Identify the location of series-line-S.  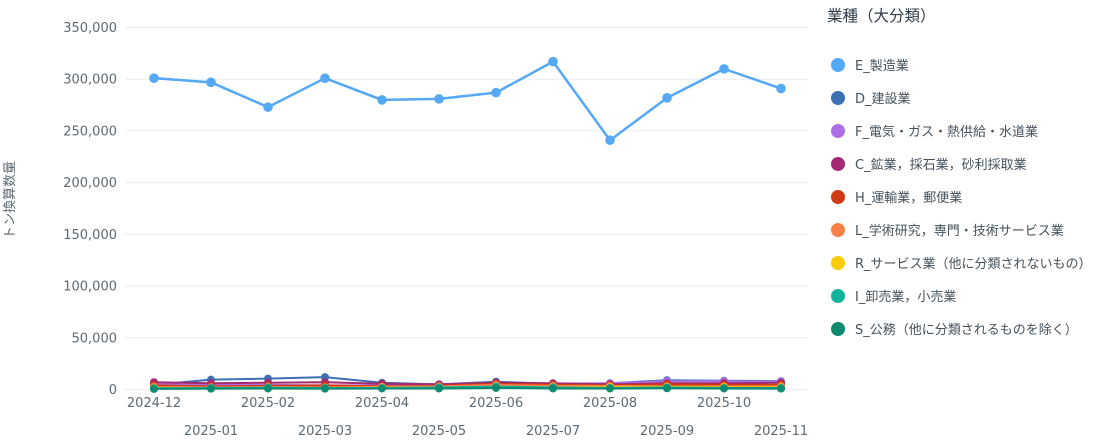
(467, 388).